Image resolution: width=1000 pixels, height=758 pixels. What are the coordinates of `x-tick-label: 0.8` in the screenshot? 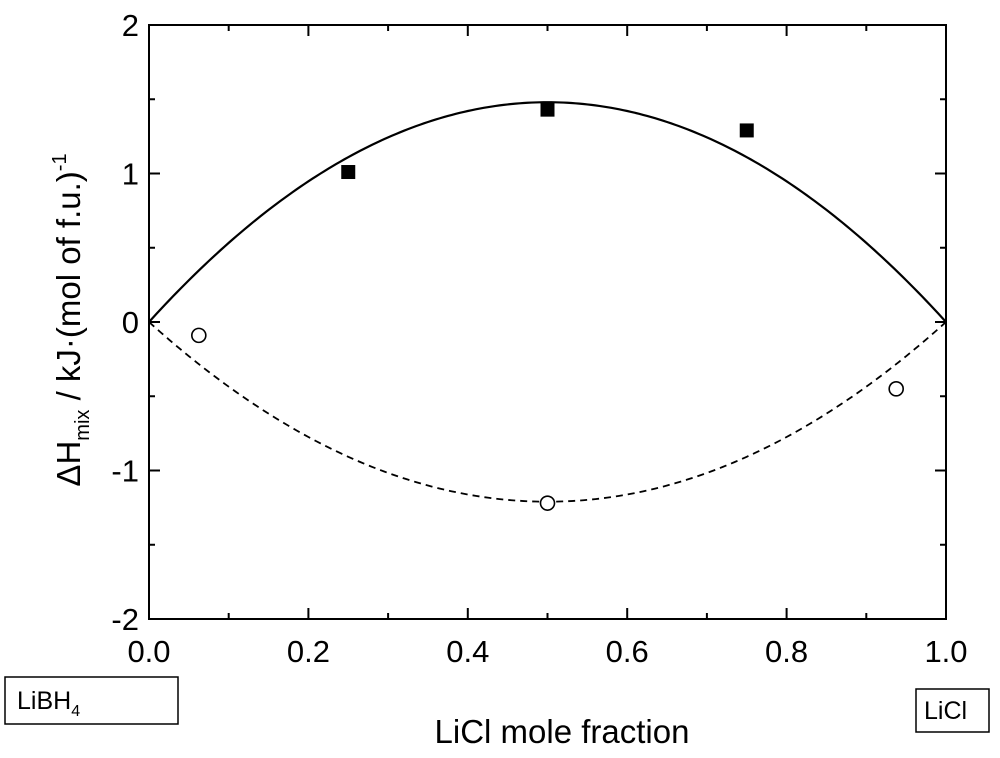 It's located at (786, 651).